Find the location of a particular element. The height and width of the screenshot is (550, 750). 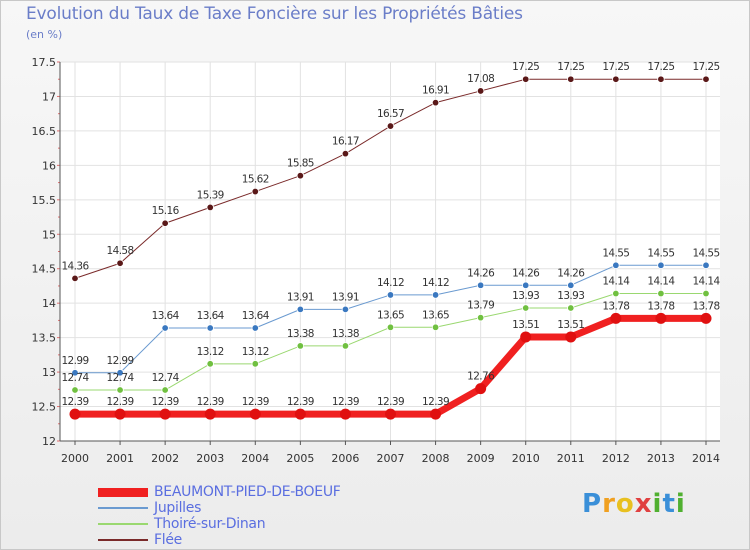

x-tick-label: 2000 is located at coordinates (75, 458).